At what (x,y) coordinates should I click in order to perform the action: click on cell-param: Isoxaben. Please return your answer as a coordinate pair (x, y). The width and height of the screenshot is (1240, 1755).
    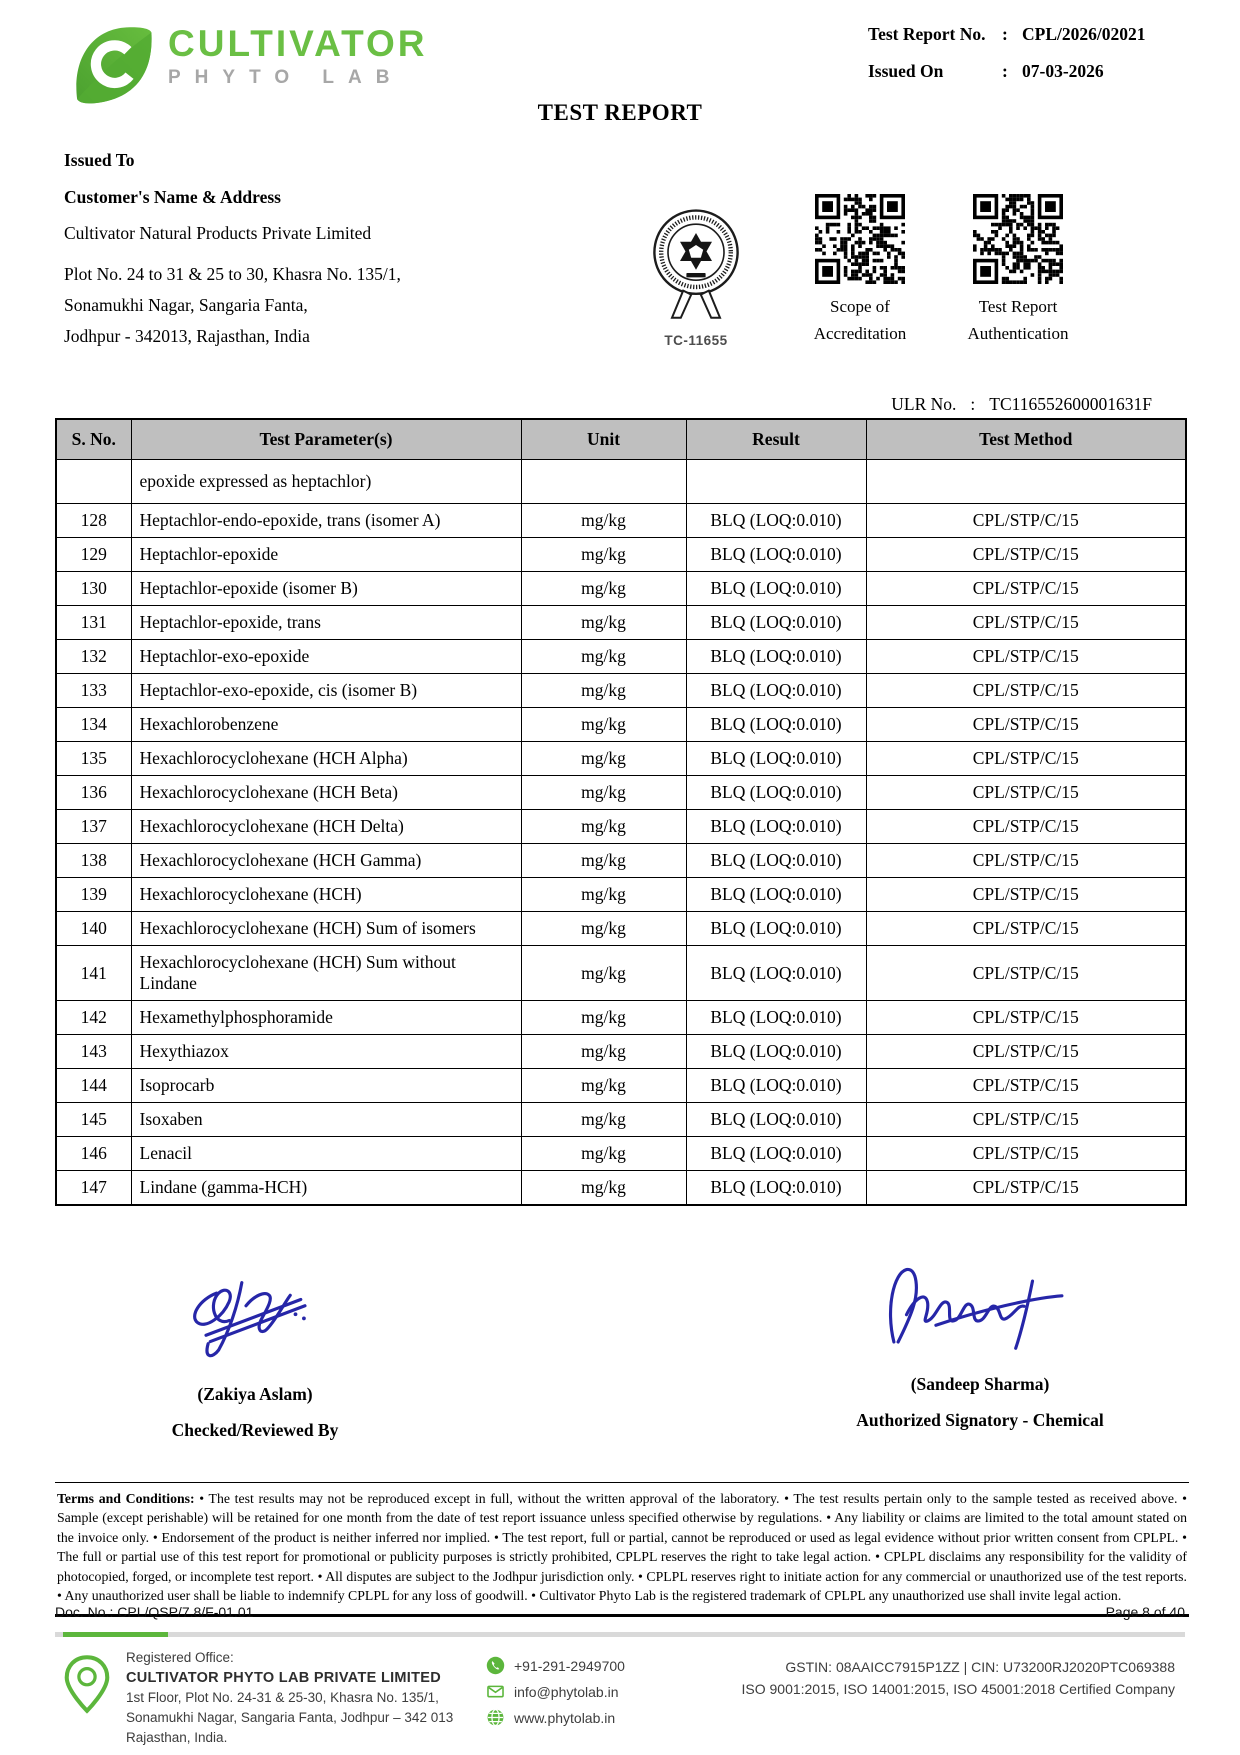
    Looking at the image, I should click on (326, 1119).